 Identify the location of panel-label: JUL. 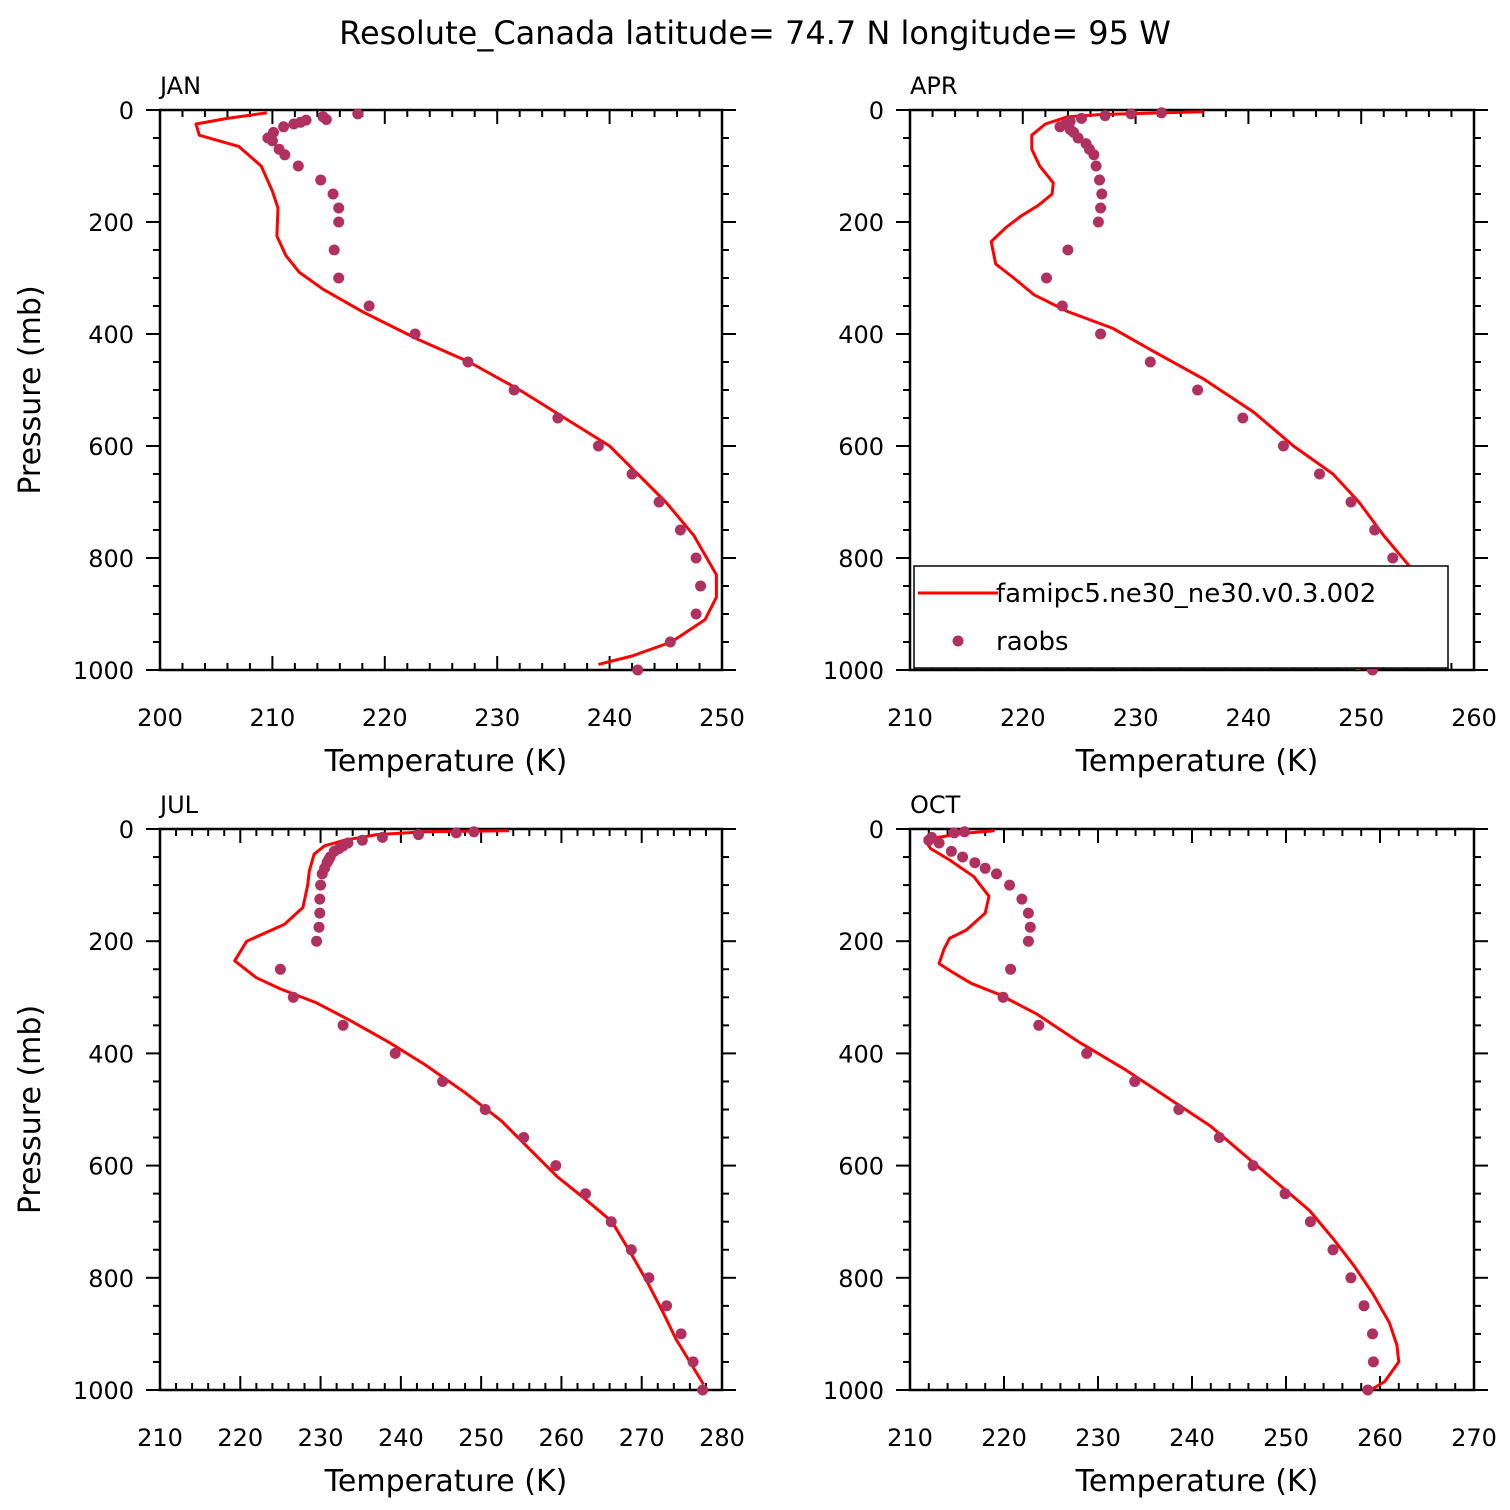
(178, 805).